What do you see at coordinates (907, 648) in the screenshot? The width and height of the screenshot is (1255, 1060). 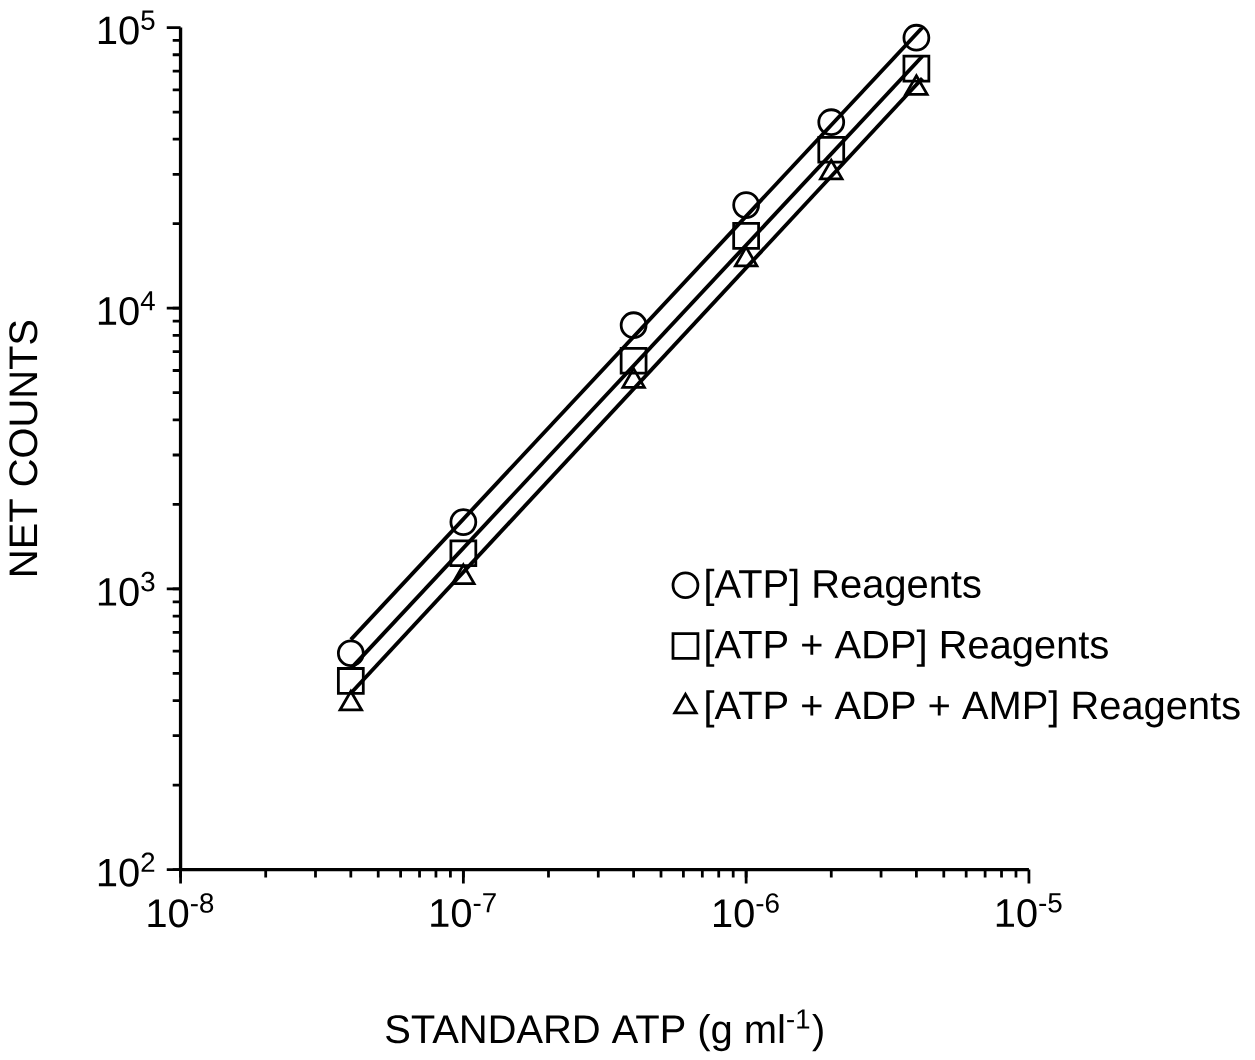 I see `legend-label: [ATP + ADP] Reagents` at bounding box center [907, 648].